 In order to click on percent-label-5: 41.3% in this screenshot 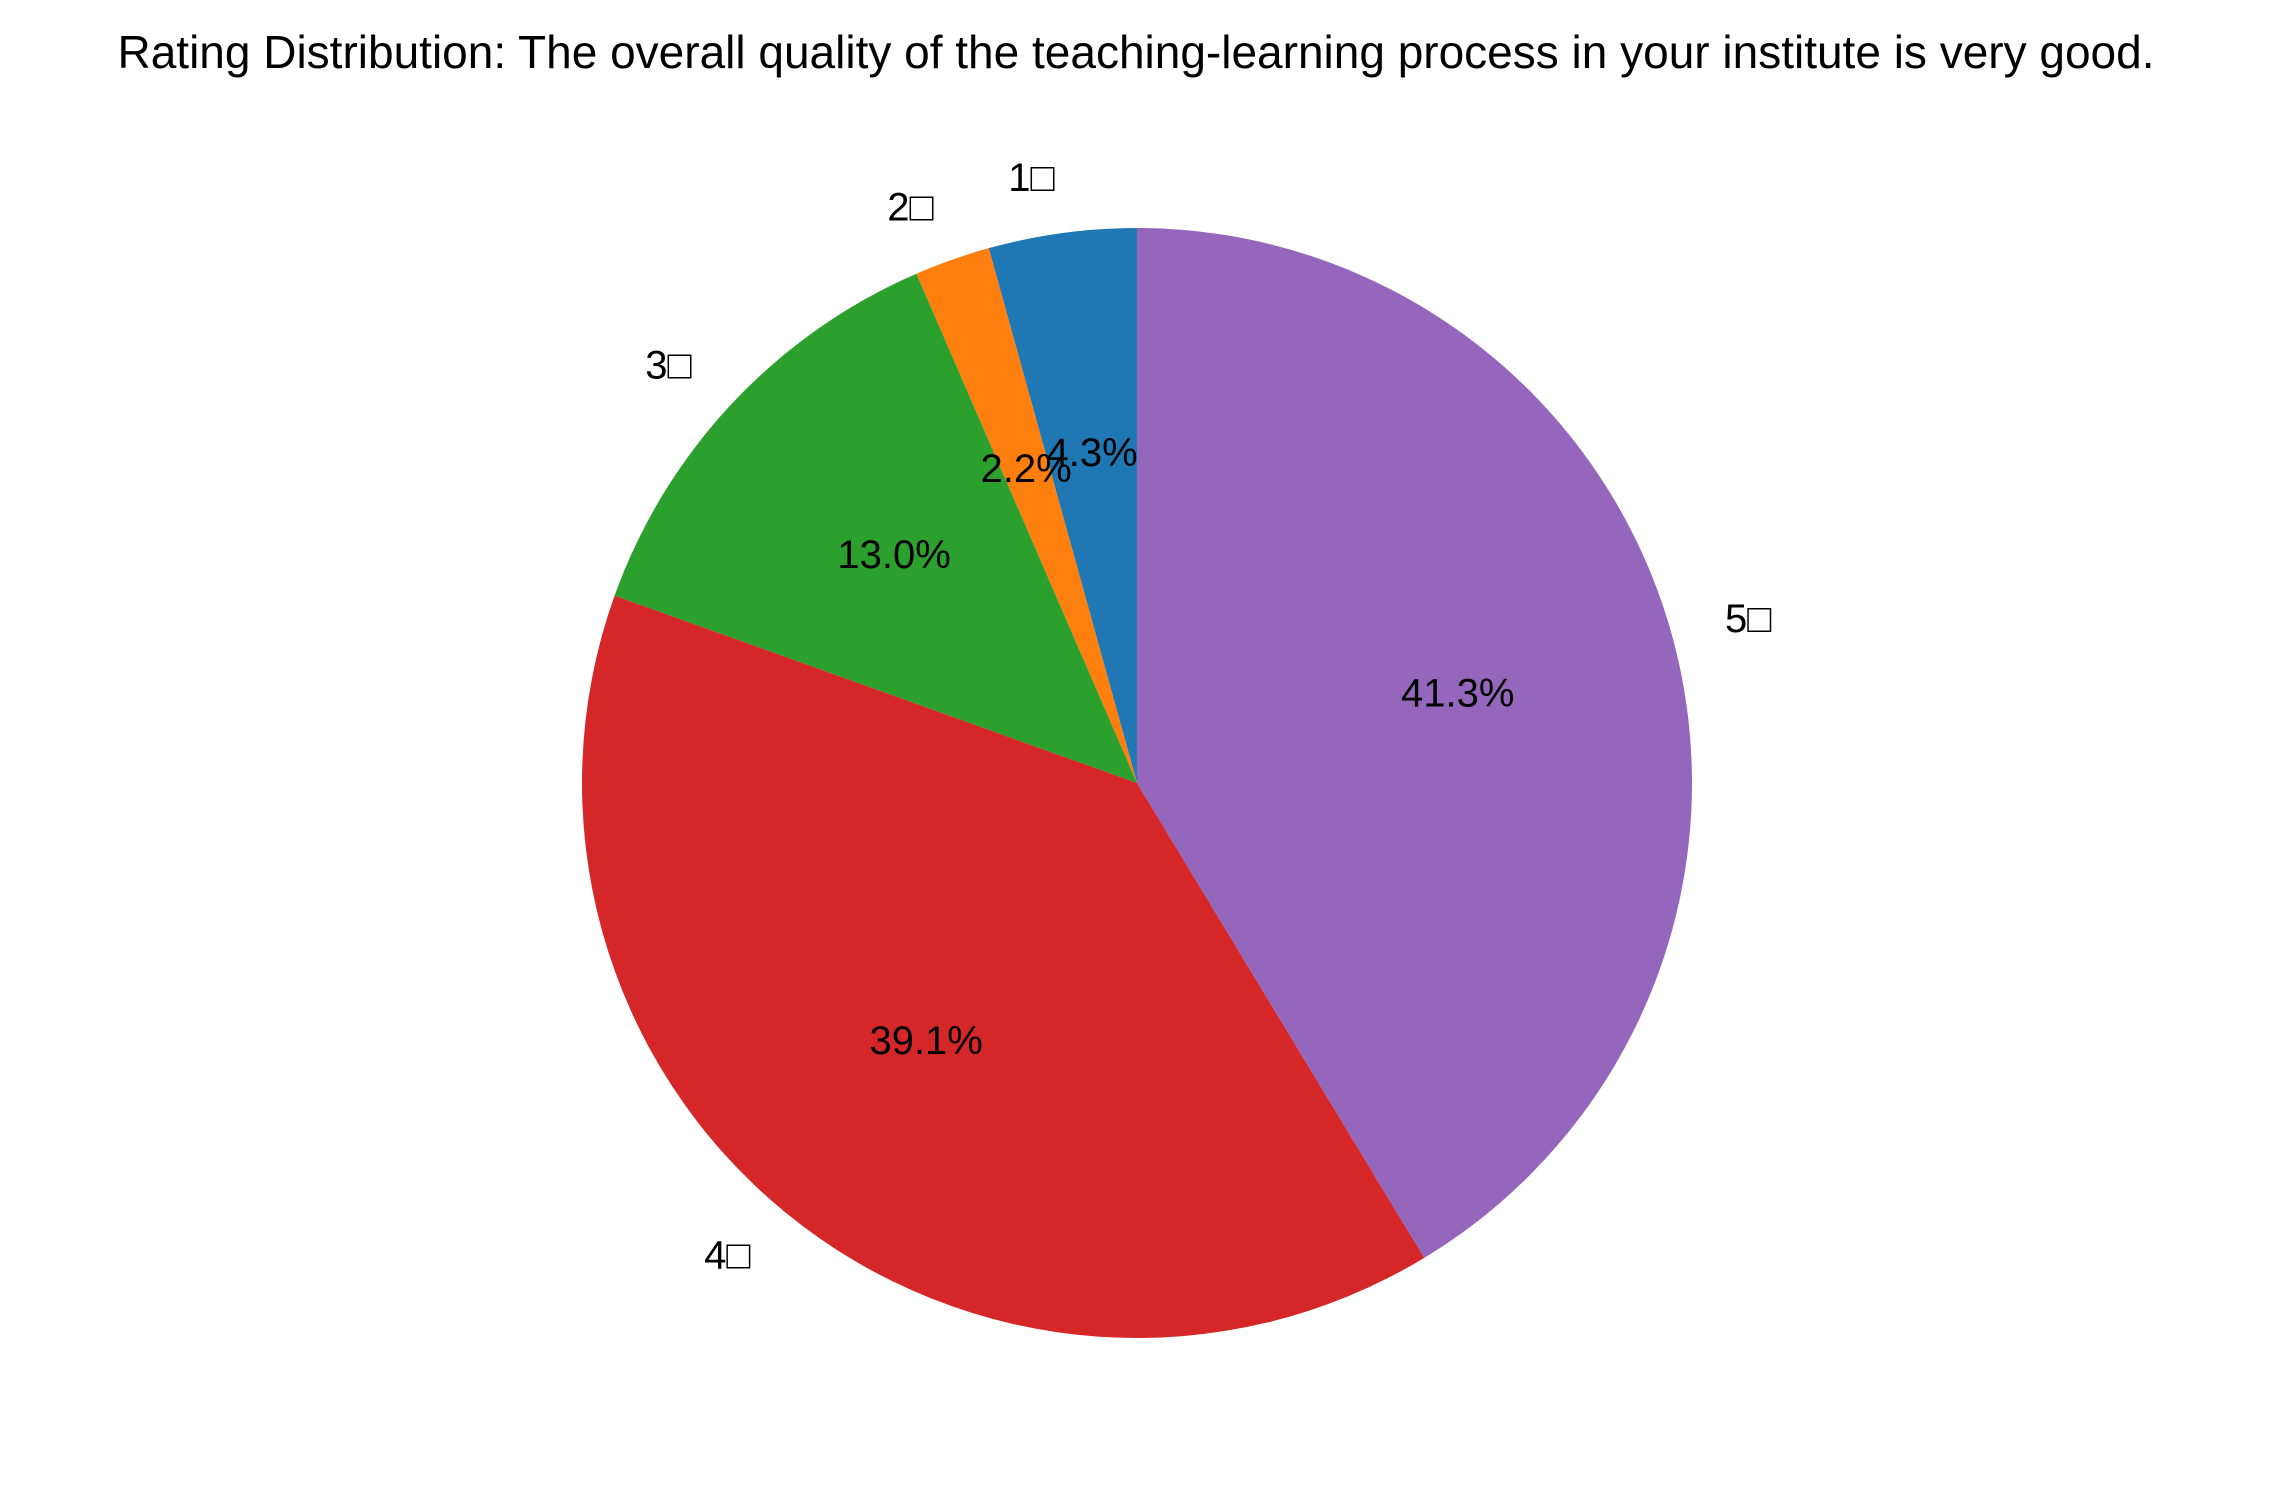, I will do `click(1457, 694)`.